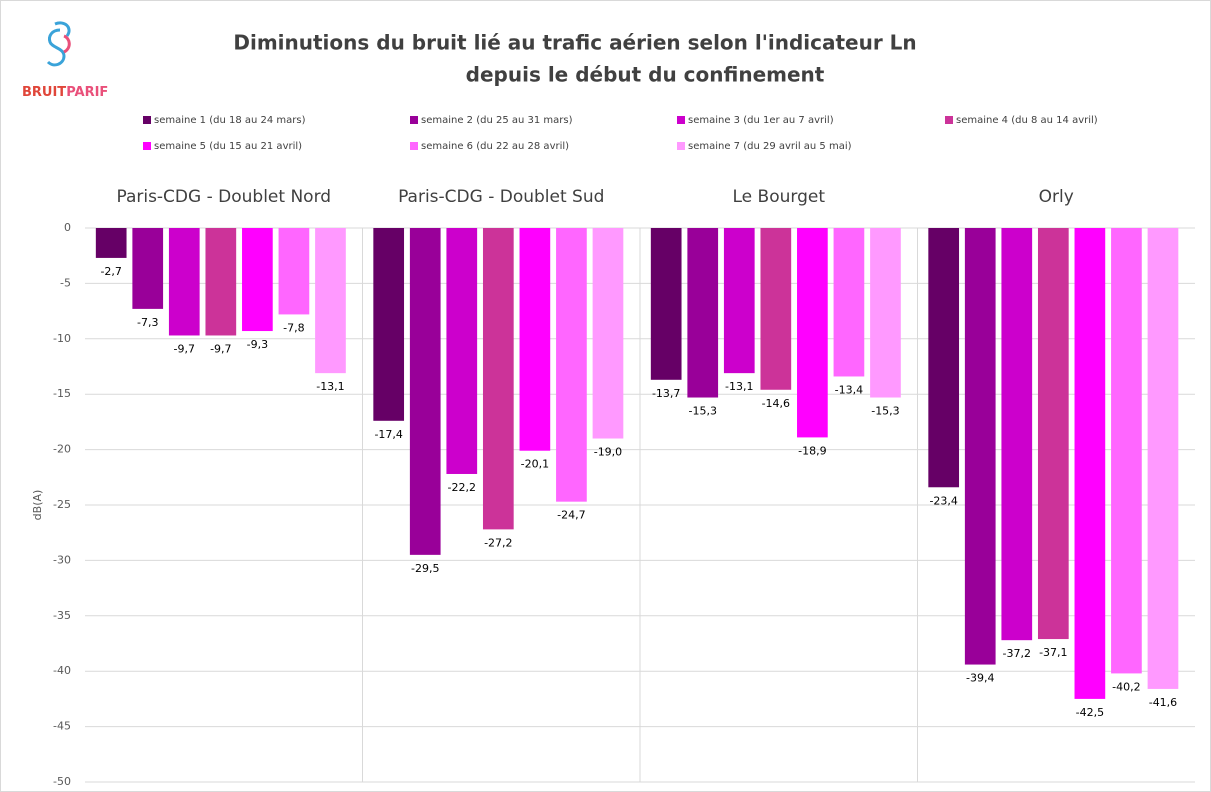  I want to click on data-label: -42,5, so click(1090, 712).